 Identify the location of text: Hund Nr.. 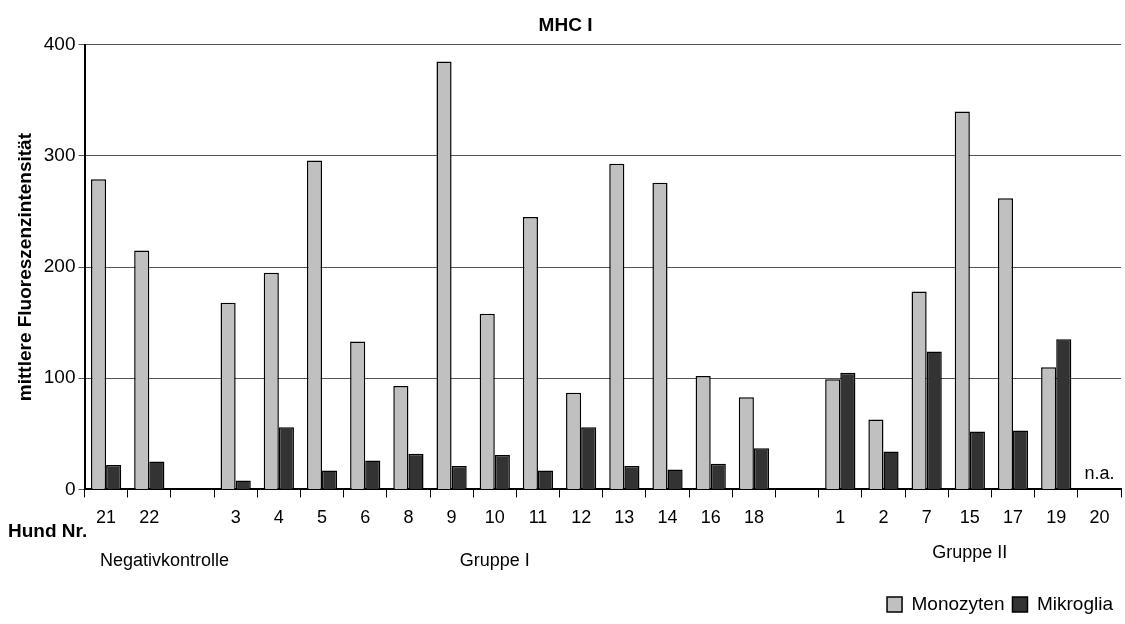
(48, 530).